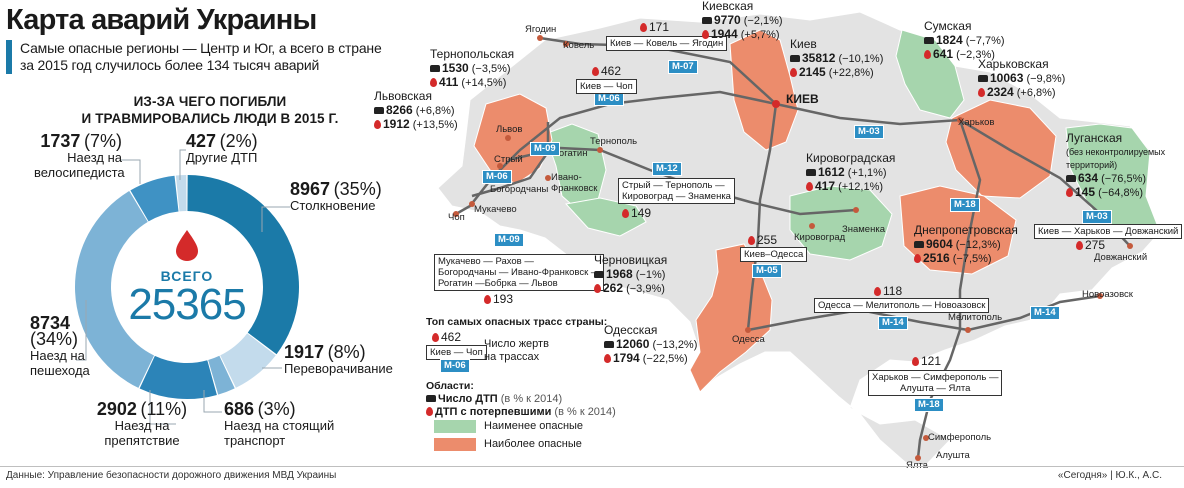 The height and width of the screenshot is (488, 1184). I want to click on region-lviv, so click(513, 139).